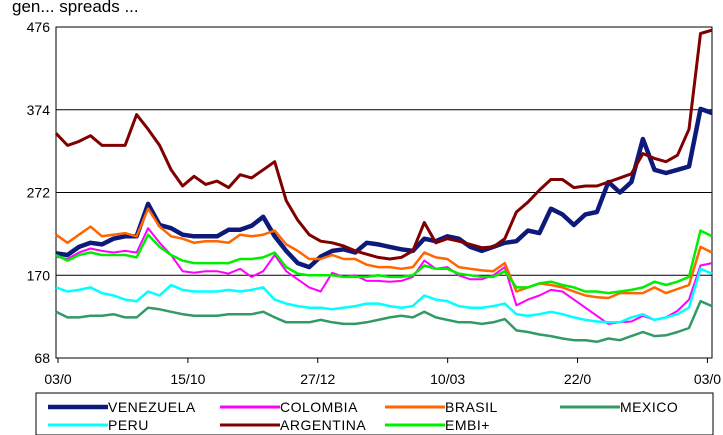 This screenshot has width=723, height=435. Describe the element at coordinates (39, 275) in the screenshot. I see `y-tick-label: 170` at that location.